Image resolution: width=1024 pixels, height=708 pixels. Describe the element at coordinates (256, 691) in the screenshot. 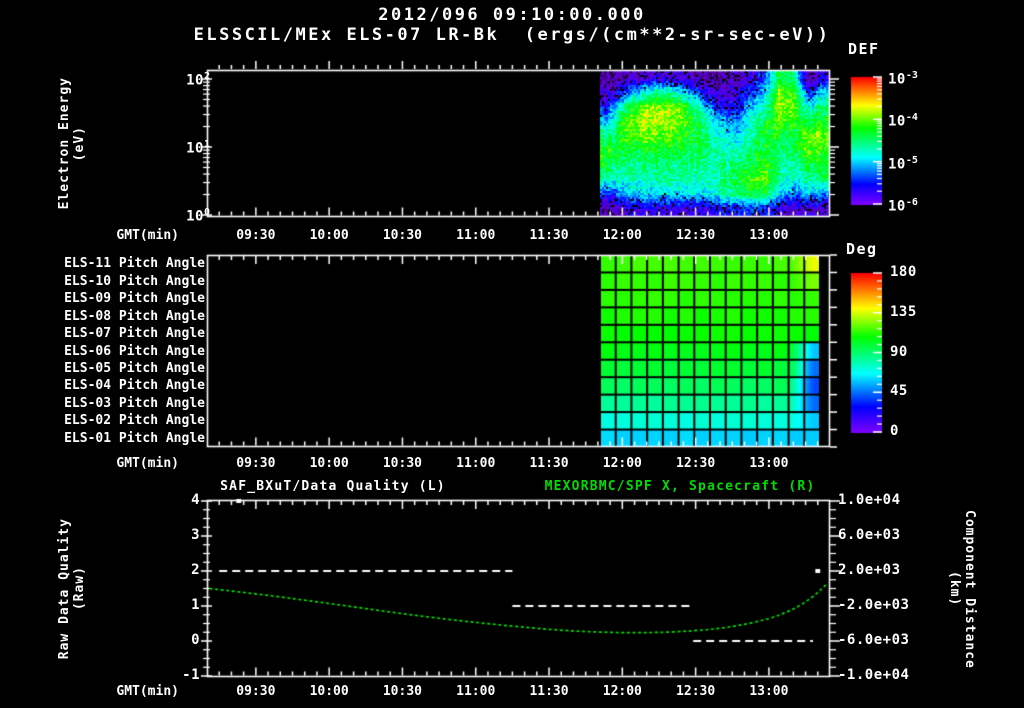

I see `time-tick-label-timeseries: 09:30` at that location.